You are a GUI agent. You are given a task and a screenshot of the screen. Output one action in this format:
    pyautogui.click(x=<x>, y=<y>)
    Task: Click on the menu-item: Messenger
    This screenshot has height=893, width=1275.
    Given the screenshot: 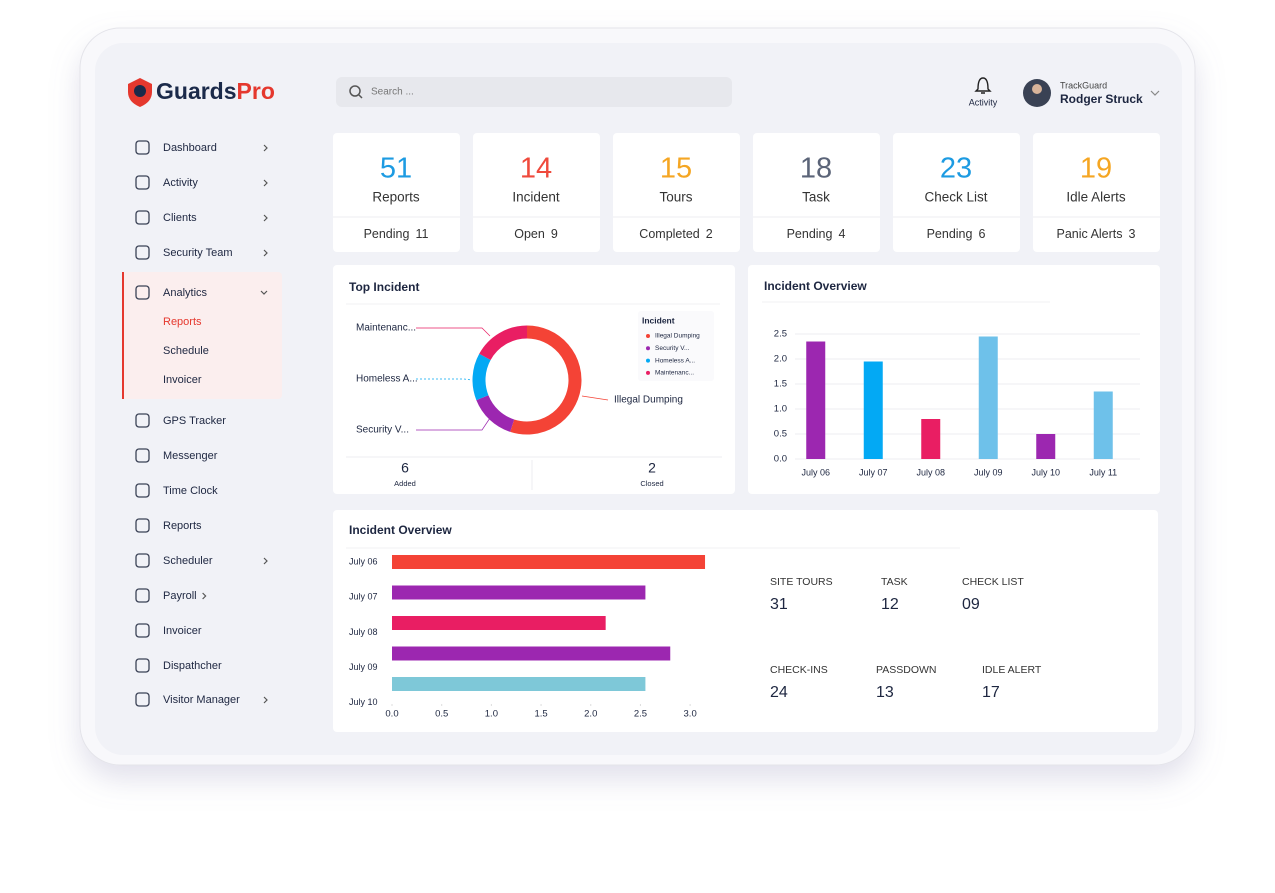 What is the action you would take?
    pyautogui.click(x=190, y=456)
    